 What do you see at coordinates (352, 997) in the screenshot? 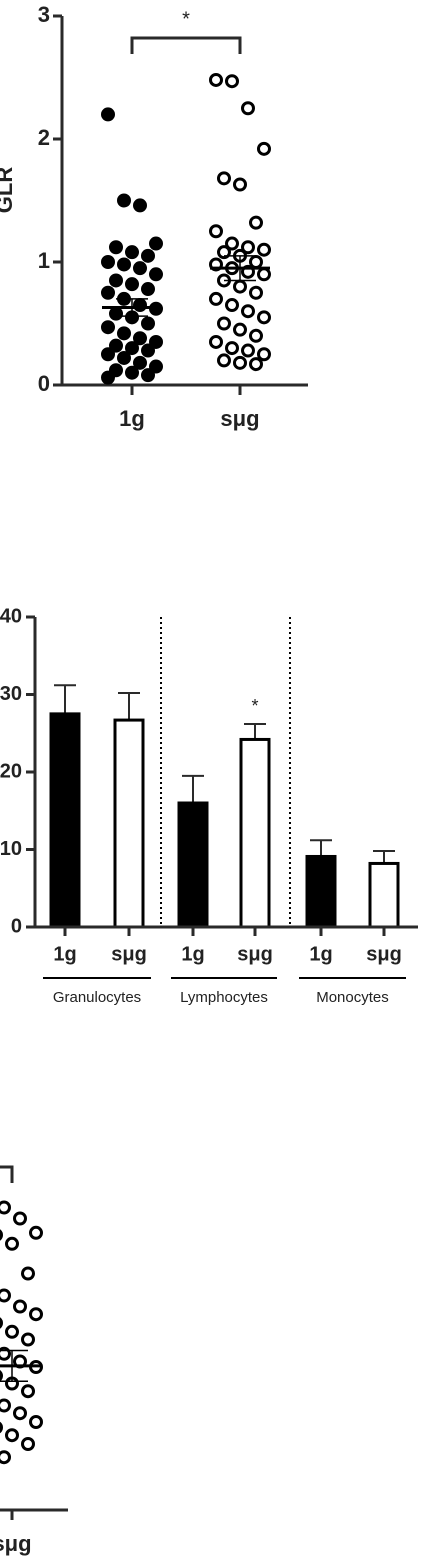
I see `group-label: Monocytes` at bounding box center [352, 997].